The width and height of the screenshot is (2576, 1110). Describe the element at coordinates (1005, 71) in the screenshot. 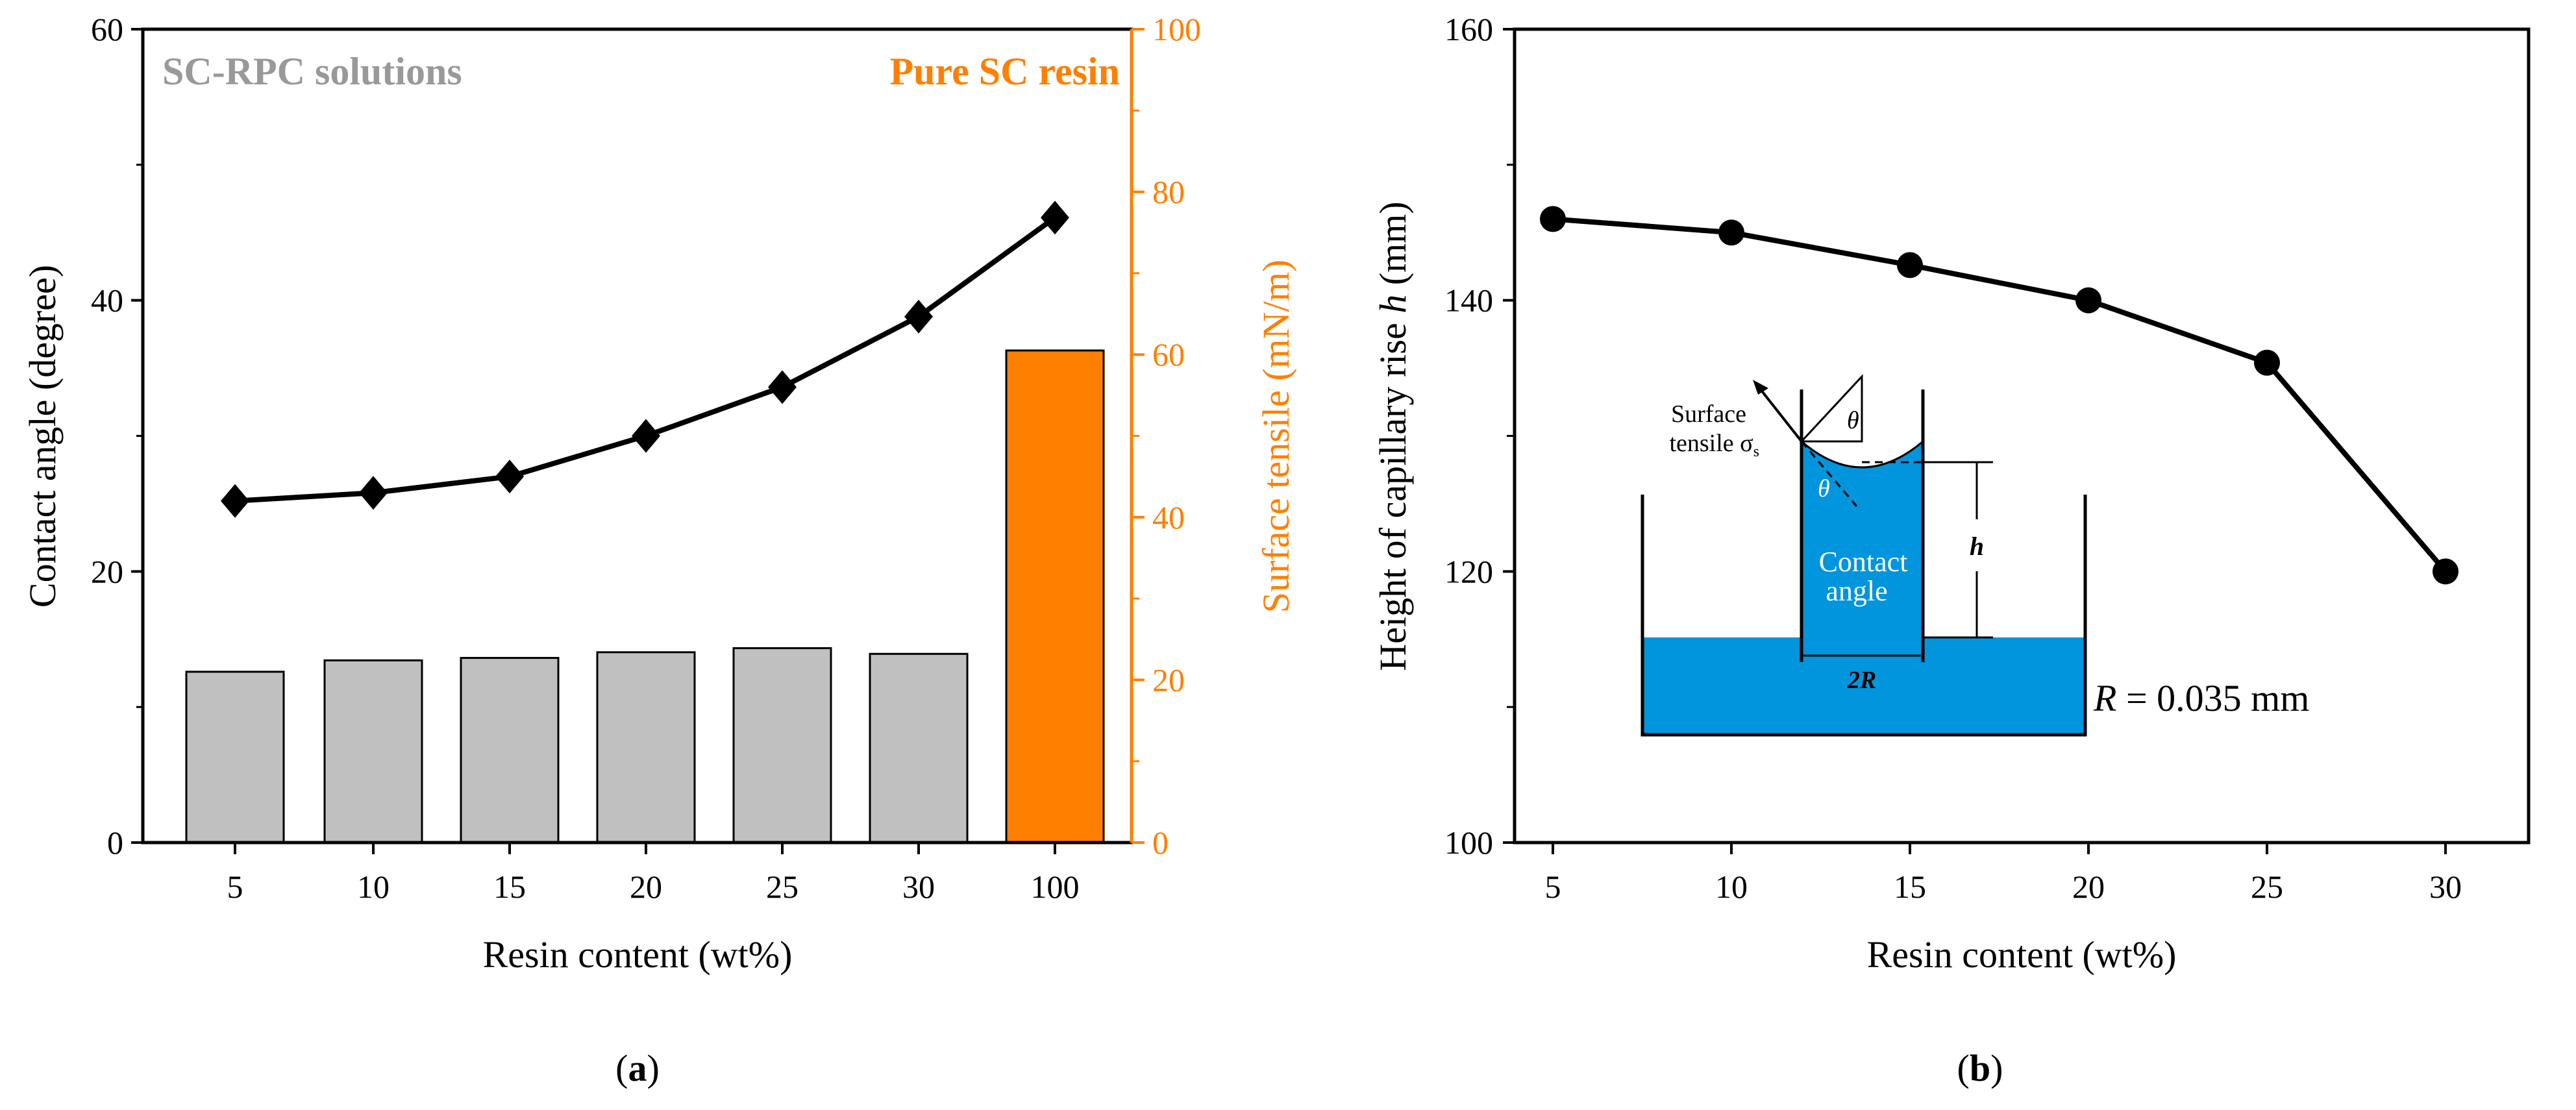

I see `annotation-pure-sc: Pure SC resin` at that location.